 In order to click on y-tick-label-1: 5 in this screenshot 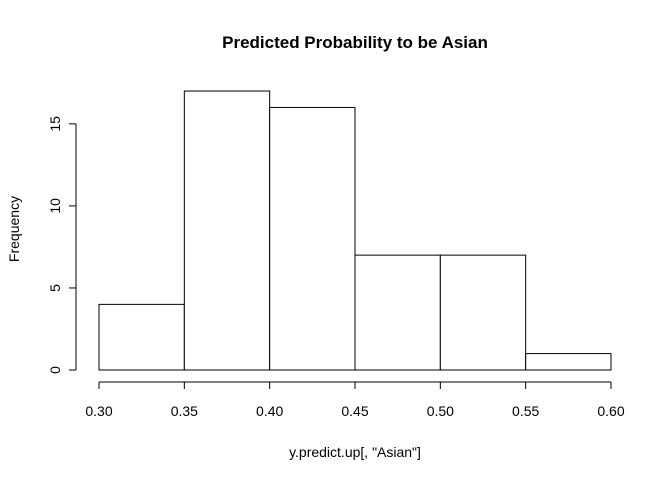, I will do `click(55, 288)`.